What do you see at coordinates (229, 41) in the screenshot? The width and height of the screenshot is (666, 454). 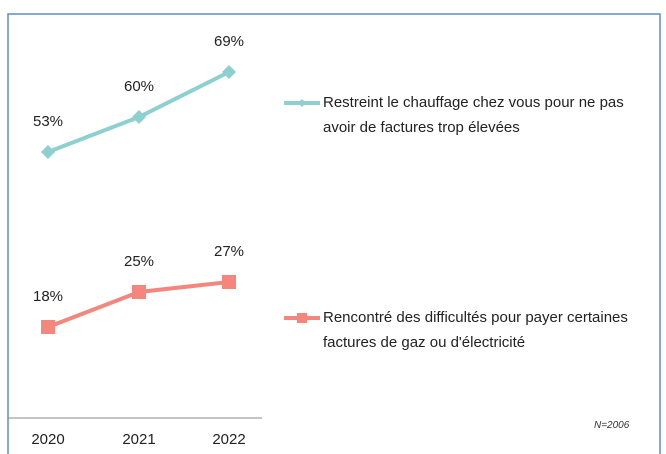 I see `data-label: 69%` at bounding box center [229, 41].